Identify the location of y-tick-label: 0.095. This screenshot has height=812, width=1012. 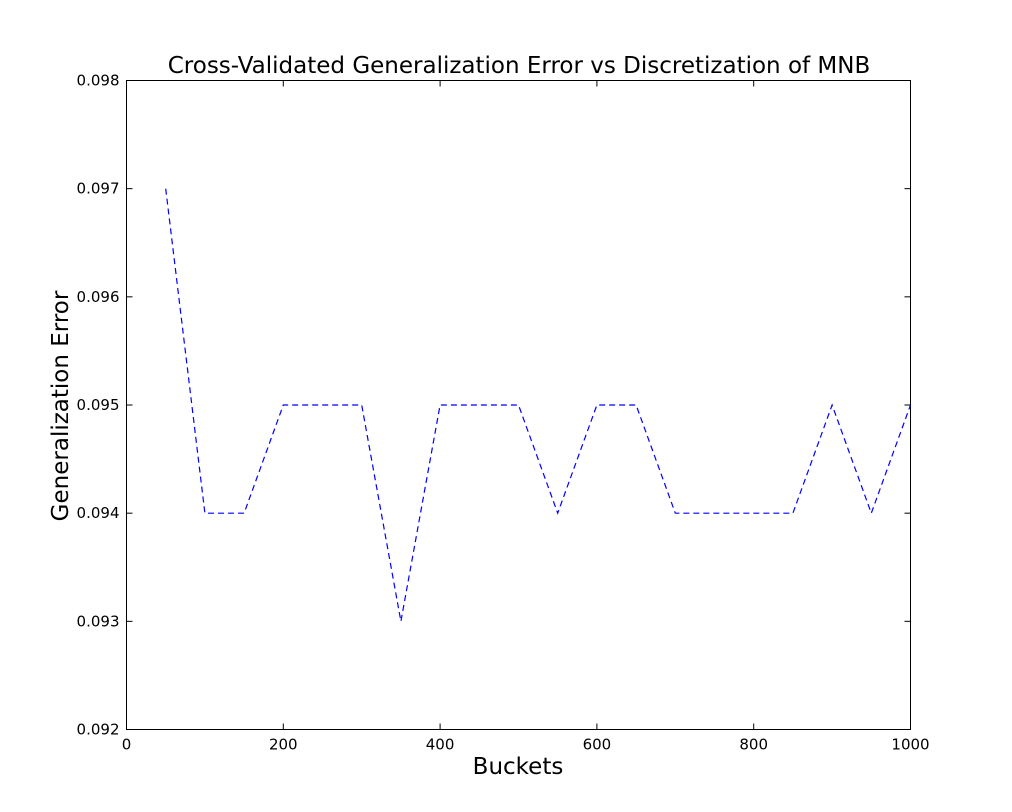
(98, 405).